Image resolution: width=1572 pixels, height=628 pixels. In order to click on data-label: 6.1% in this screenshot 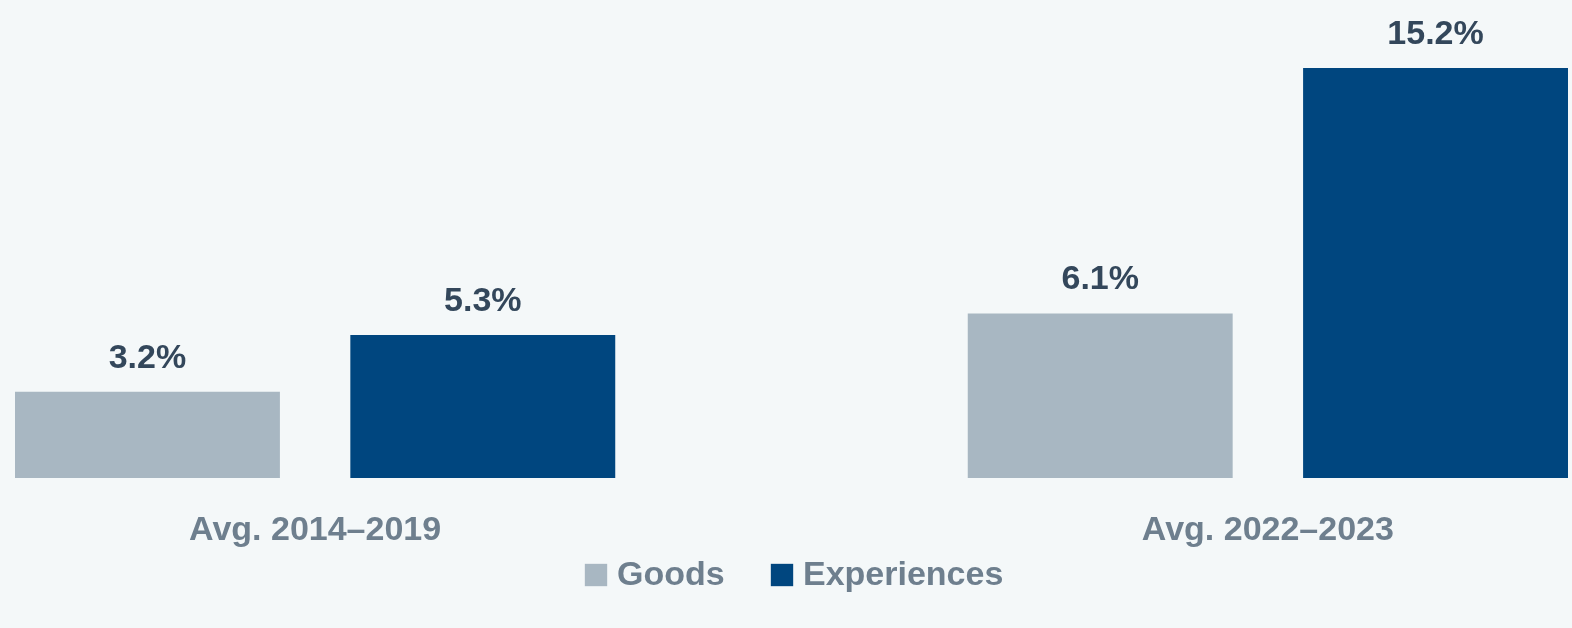, I will do `click(1100, 277)`.